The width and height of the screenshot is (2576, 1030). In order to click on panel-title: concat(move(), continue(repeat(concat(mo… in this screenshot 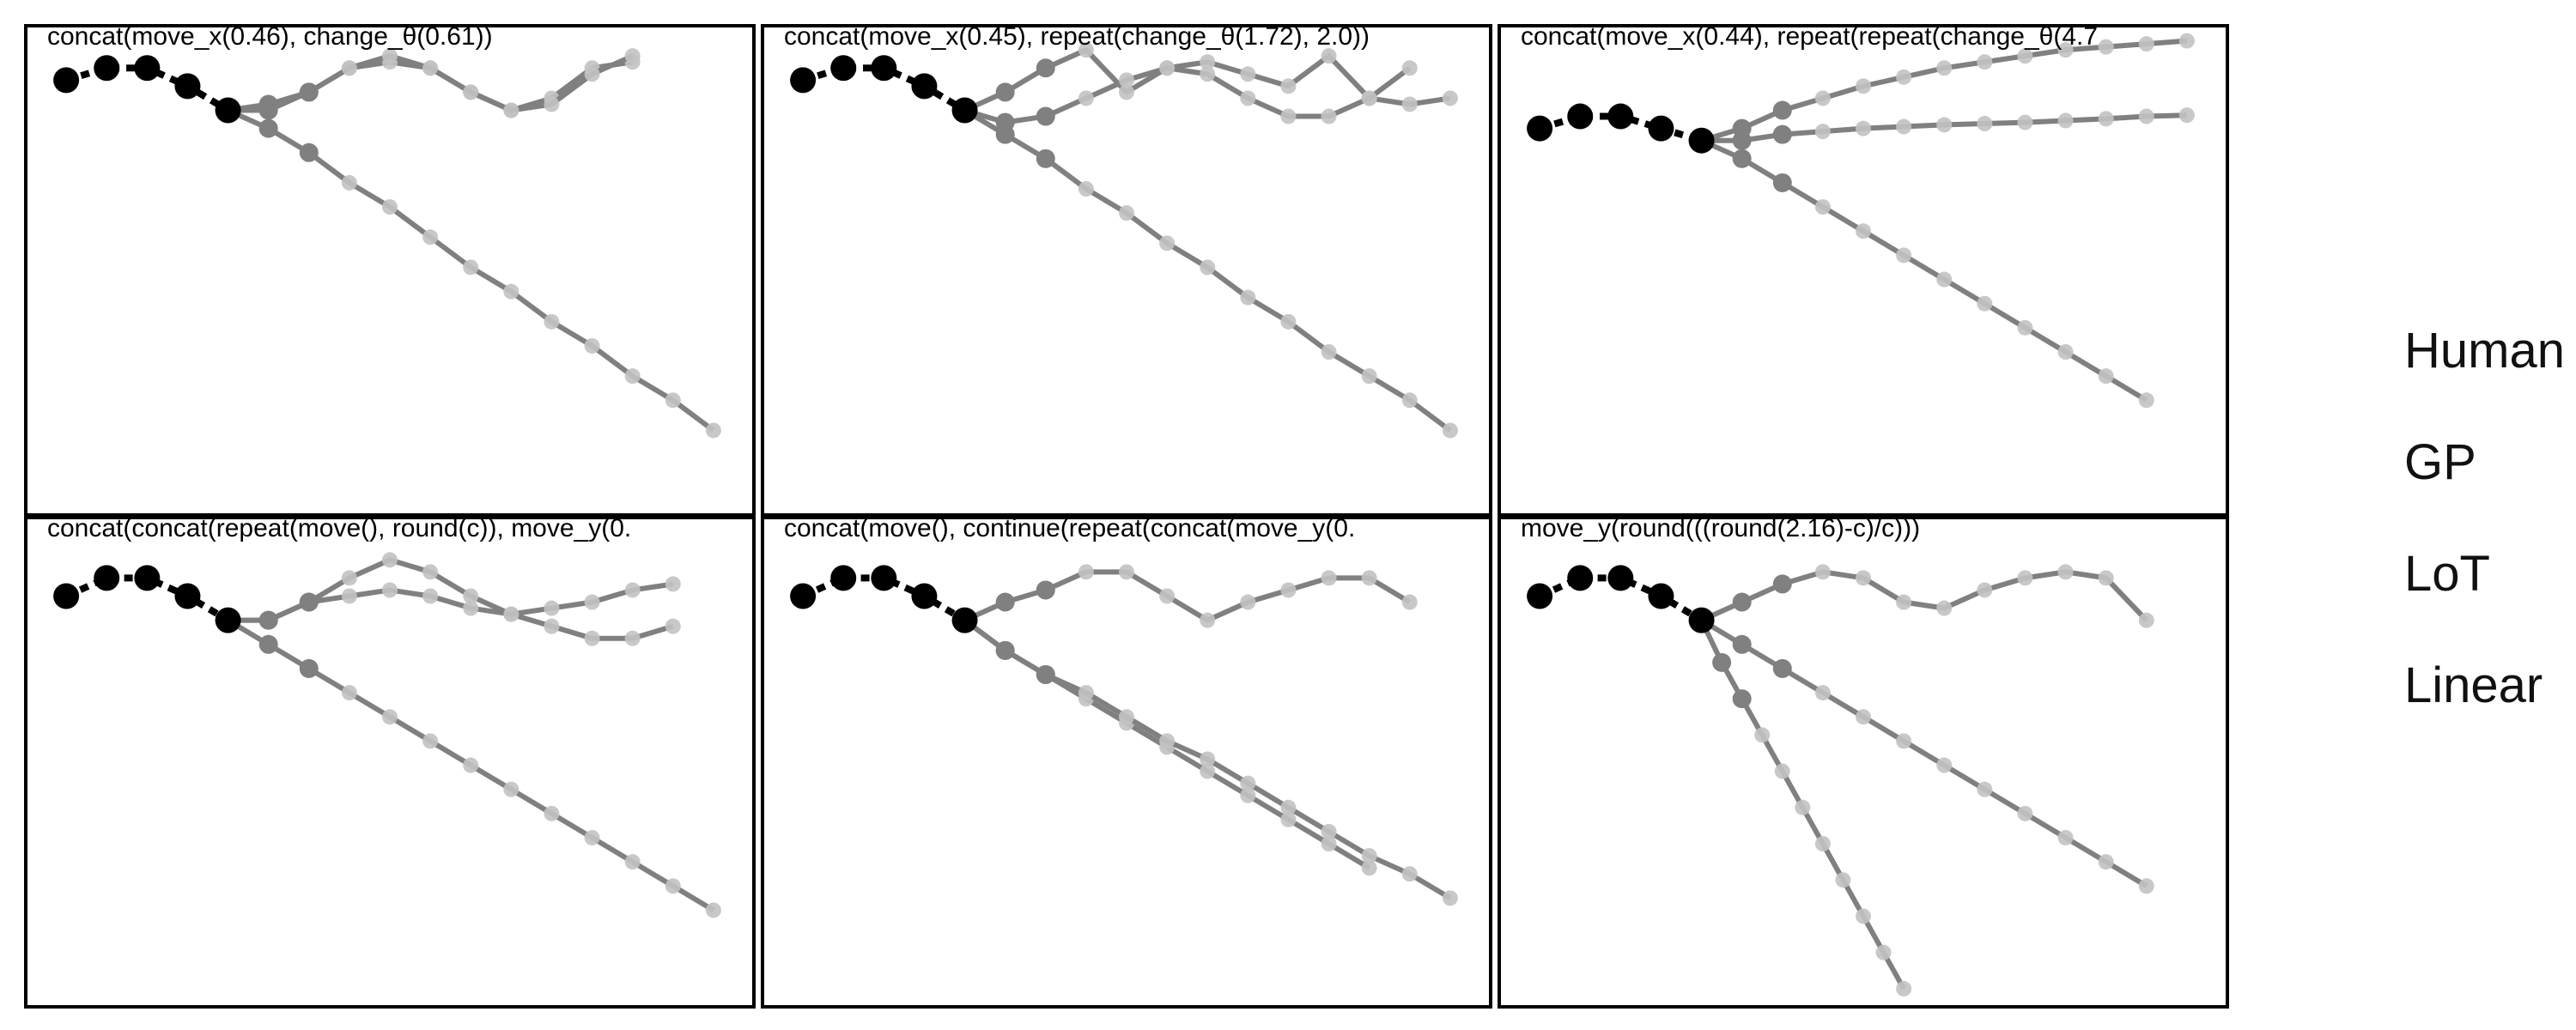, I will do `click(1069, 528)`.